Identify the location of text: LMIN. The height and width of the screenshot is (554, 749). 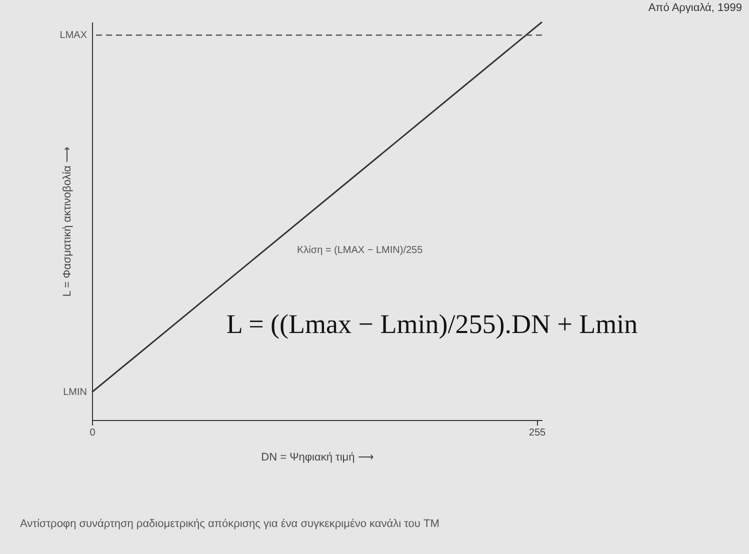
(75, 392).